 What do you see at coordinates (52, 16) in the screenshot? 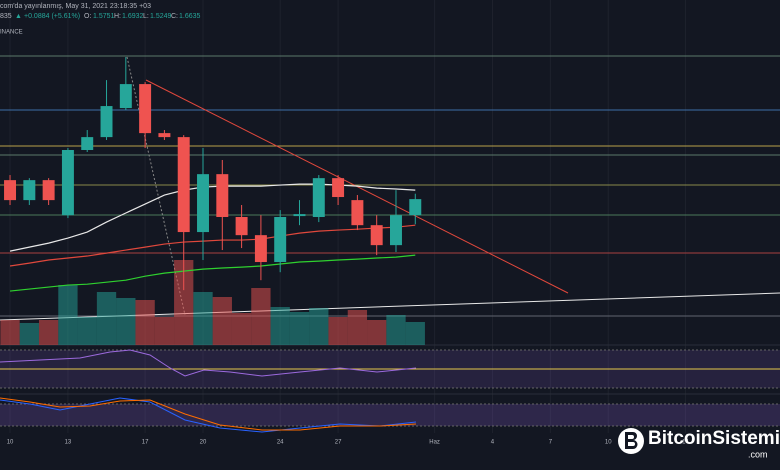
I see `change-text: +0.0884 (+5.61%)` at bounding box center [52, 16].